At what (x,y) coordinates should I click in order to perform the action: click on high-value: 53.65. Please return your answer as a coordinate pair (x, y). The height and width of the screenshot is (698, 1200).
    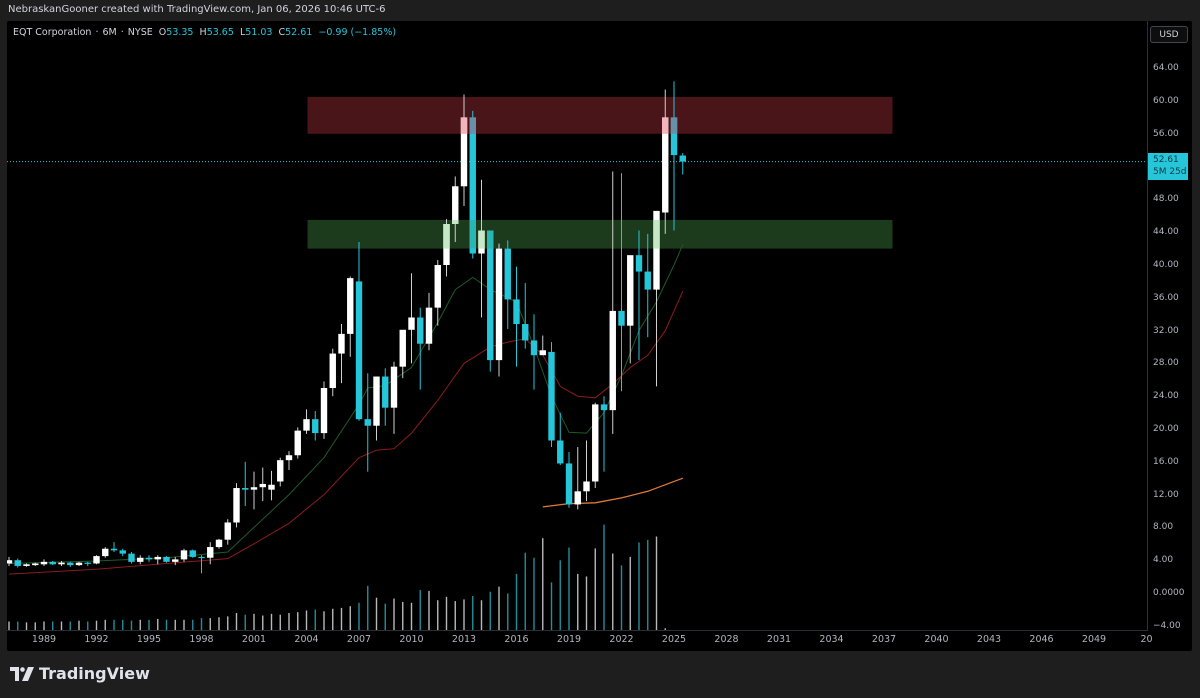
    Looking at the image, I should click on (220, 32).